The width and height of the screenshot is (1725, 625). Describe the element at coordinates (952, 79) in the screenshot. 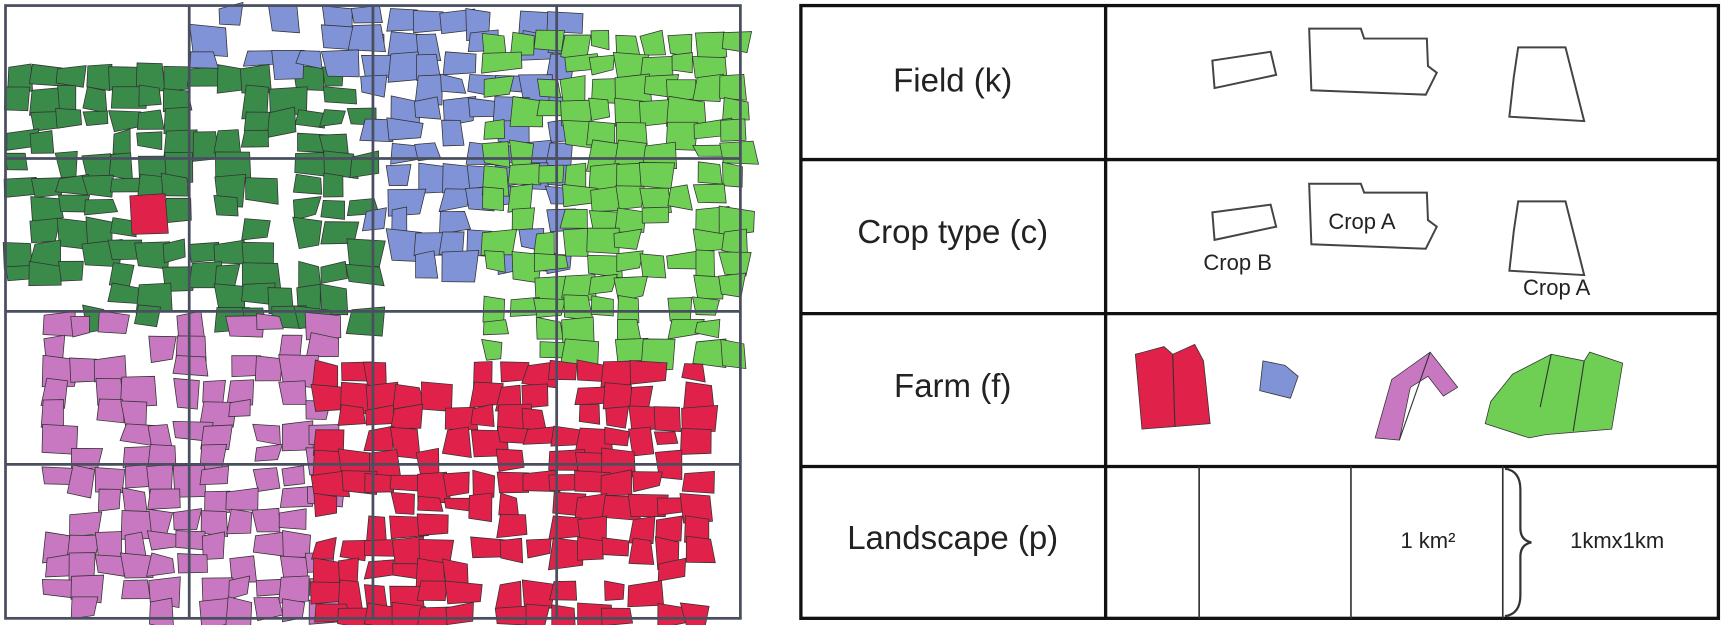

I see `row-label: Field (k)` at that location.